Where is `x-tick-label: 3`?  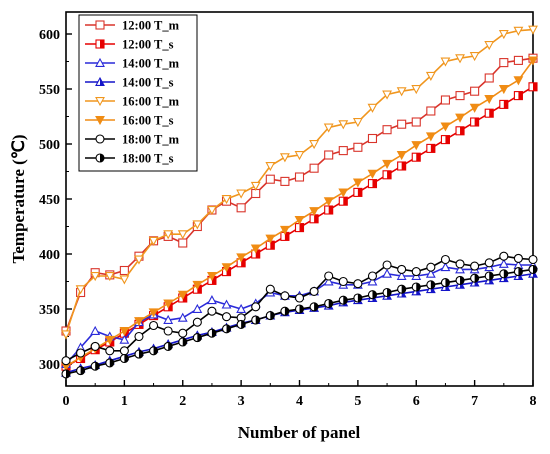
x-tick-label: 3 is located at coordinates (241, 401).